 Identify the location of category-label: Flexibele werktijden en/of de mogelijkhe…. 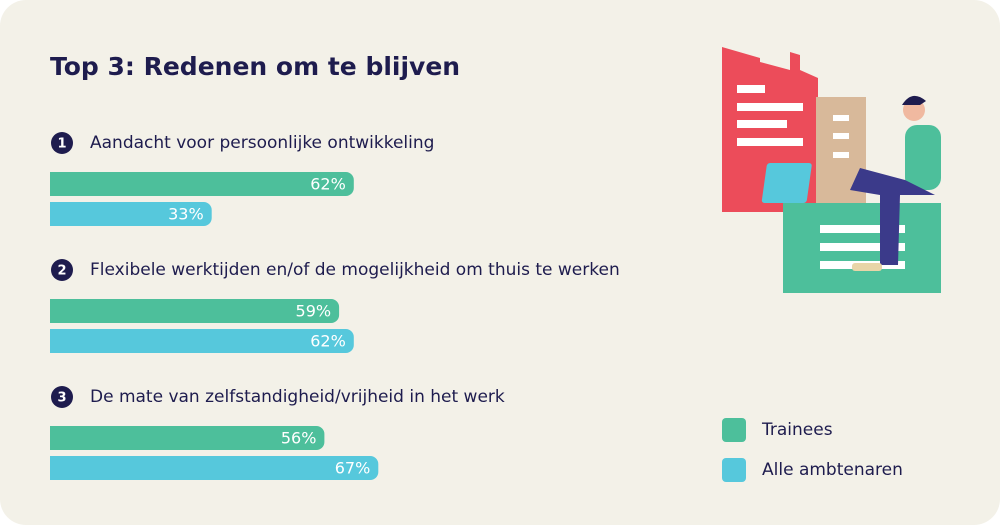
(355, 270).